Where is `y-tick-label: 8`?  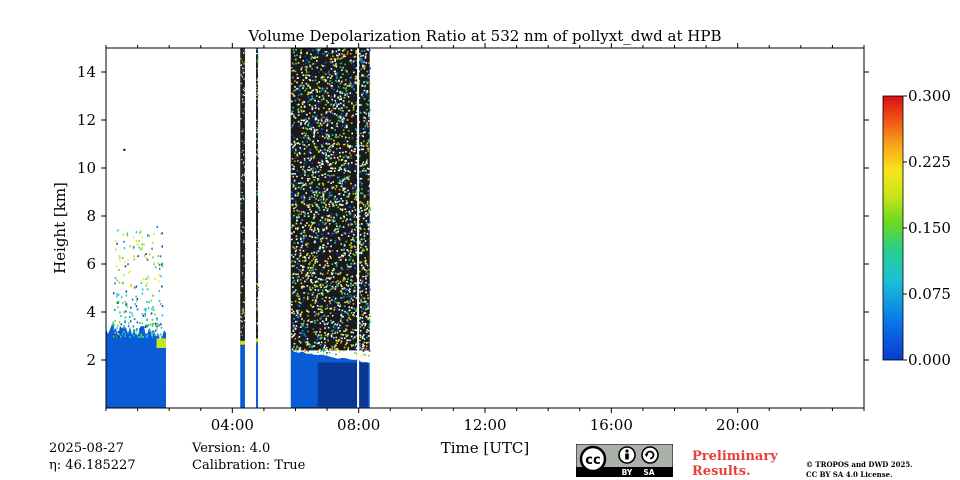
y-tick-label: 8 is located at coordinates (91, 216).